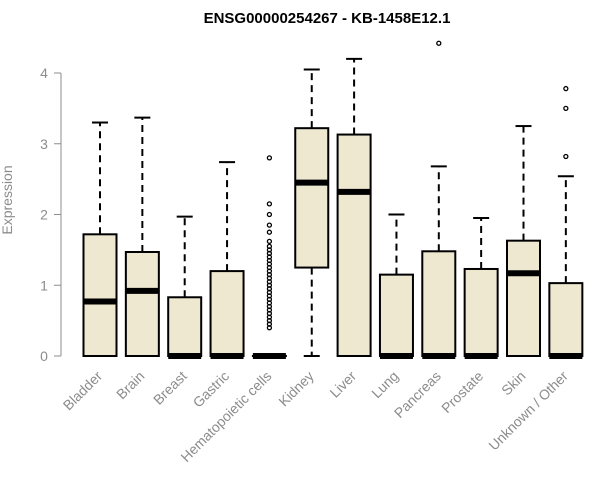  What do you see at coordinates (44, 285) in the screenshot?
I see `y-tick-label: 1` at bounding box center [44, 285].